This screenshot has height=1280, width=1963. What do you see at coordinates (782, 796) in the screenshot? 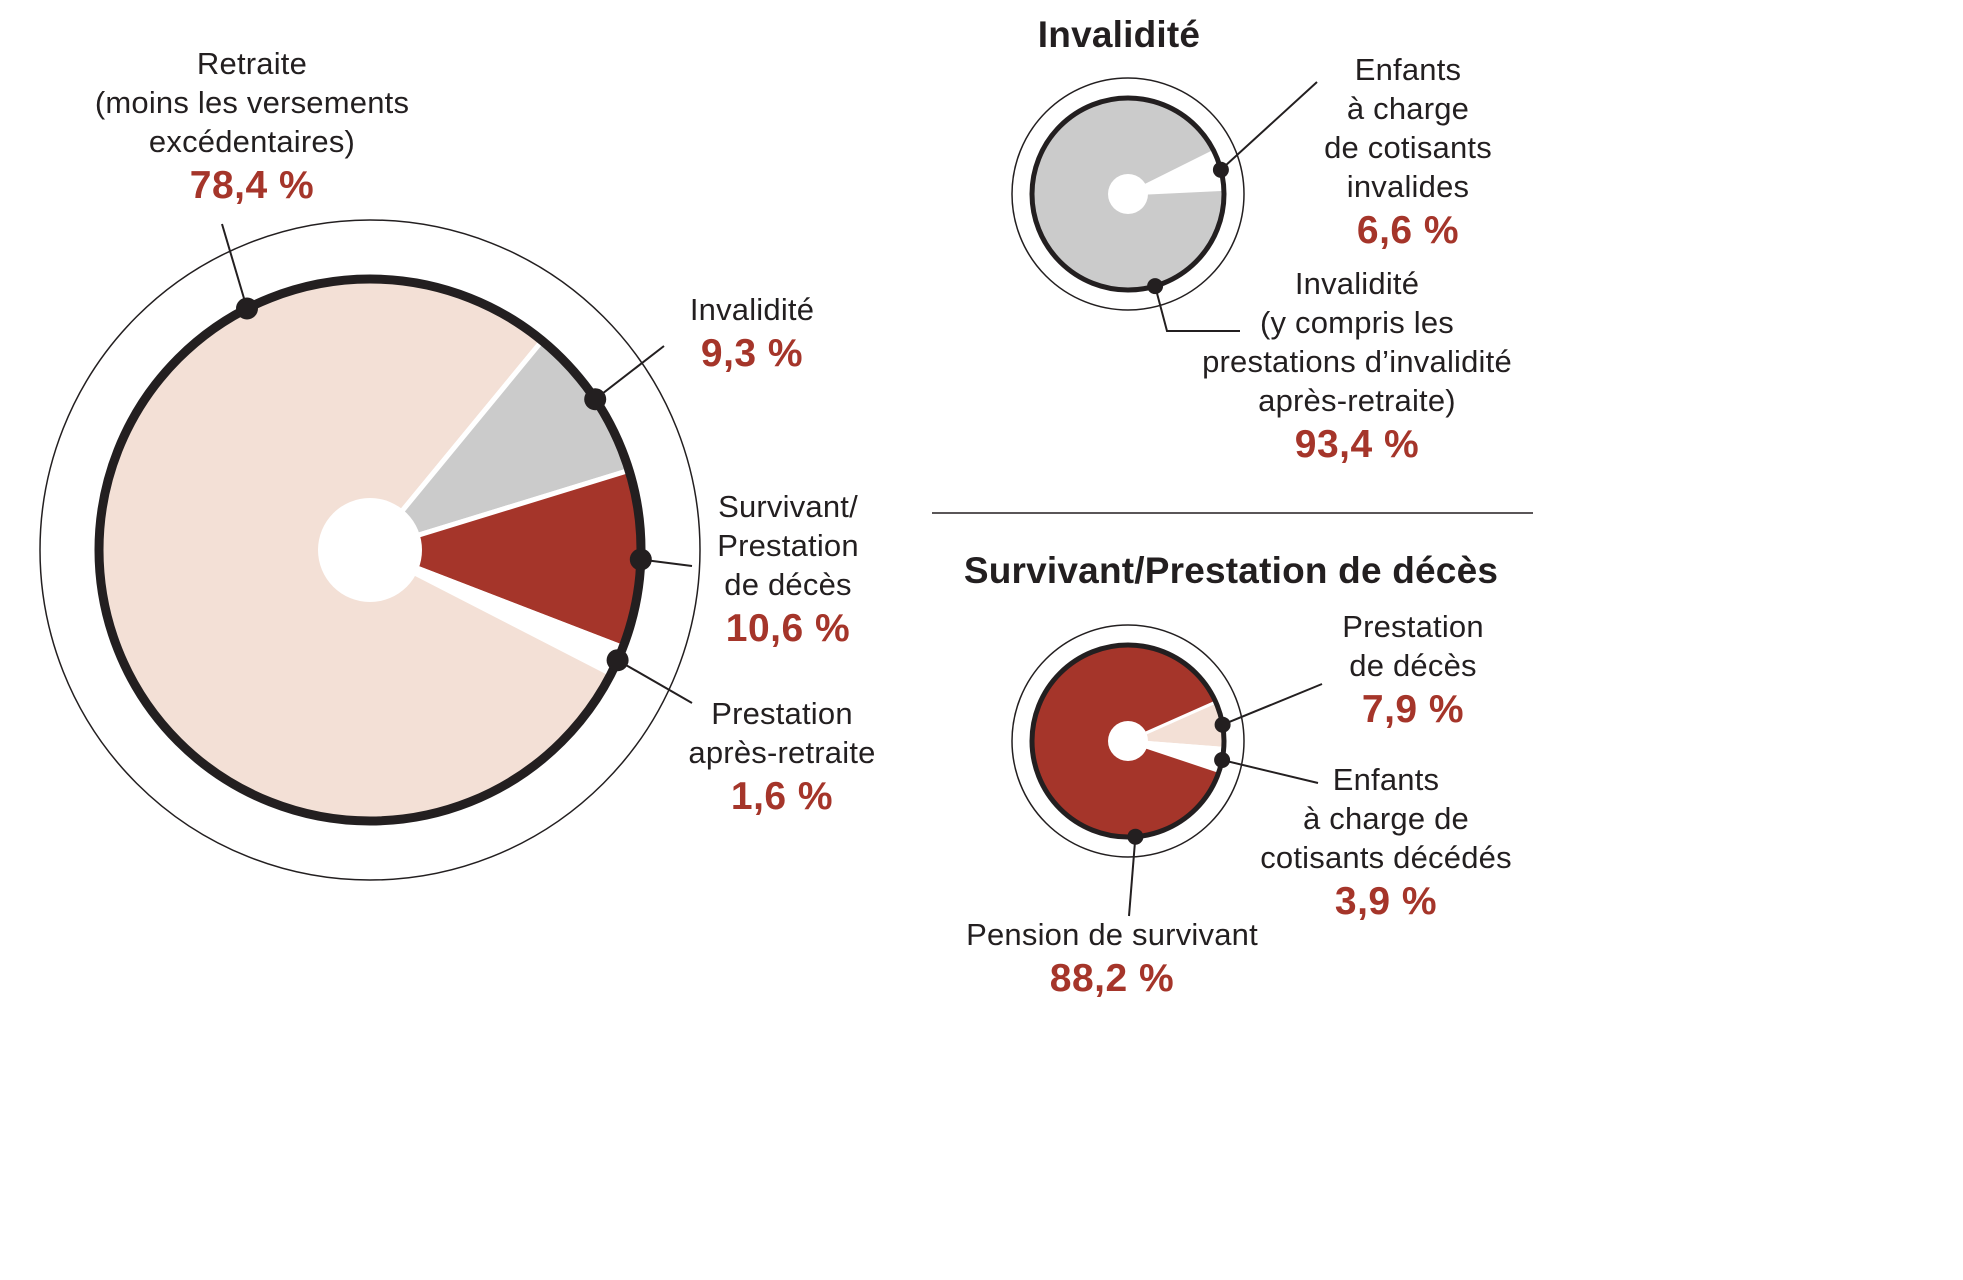
I see `pct-apres-retraite: 1,6 %` at bounding box center [782, 796].